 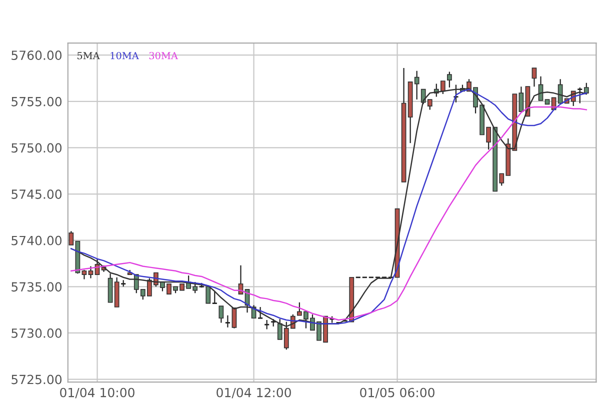 What do you see at coordinates (37, 101) in the screenshot?
I see `y-tick-label: 5755.00` at bounding box center [37, 101].